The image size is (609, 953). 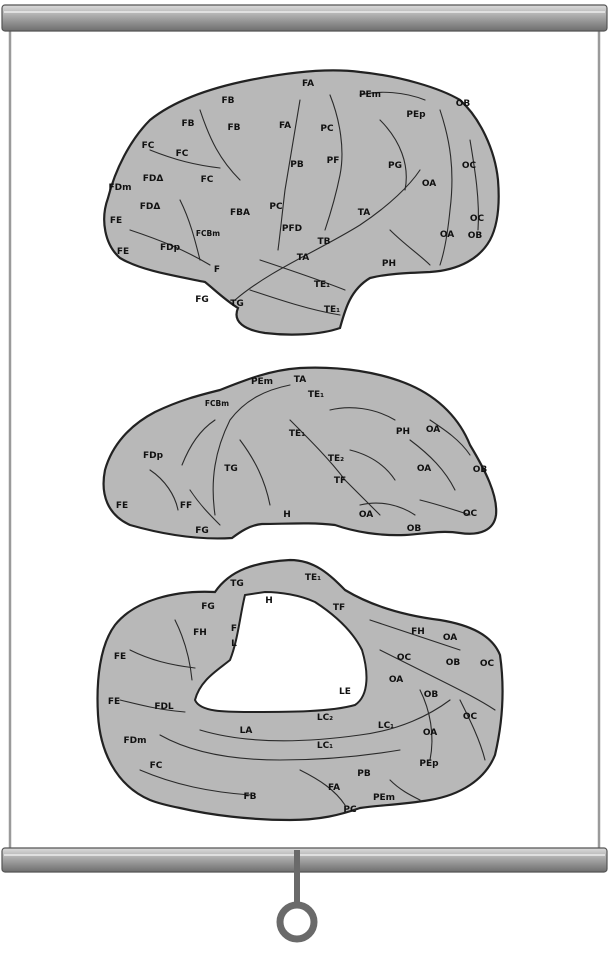 I want to click on ventral-area-label: H, so click(x=287, y=515).